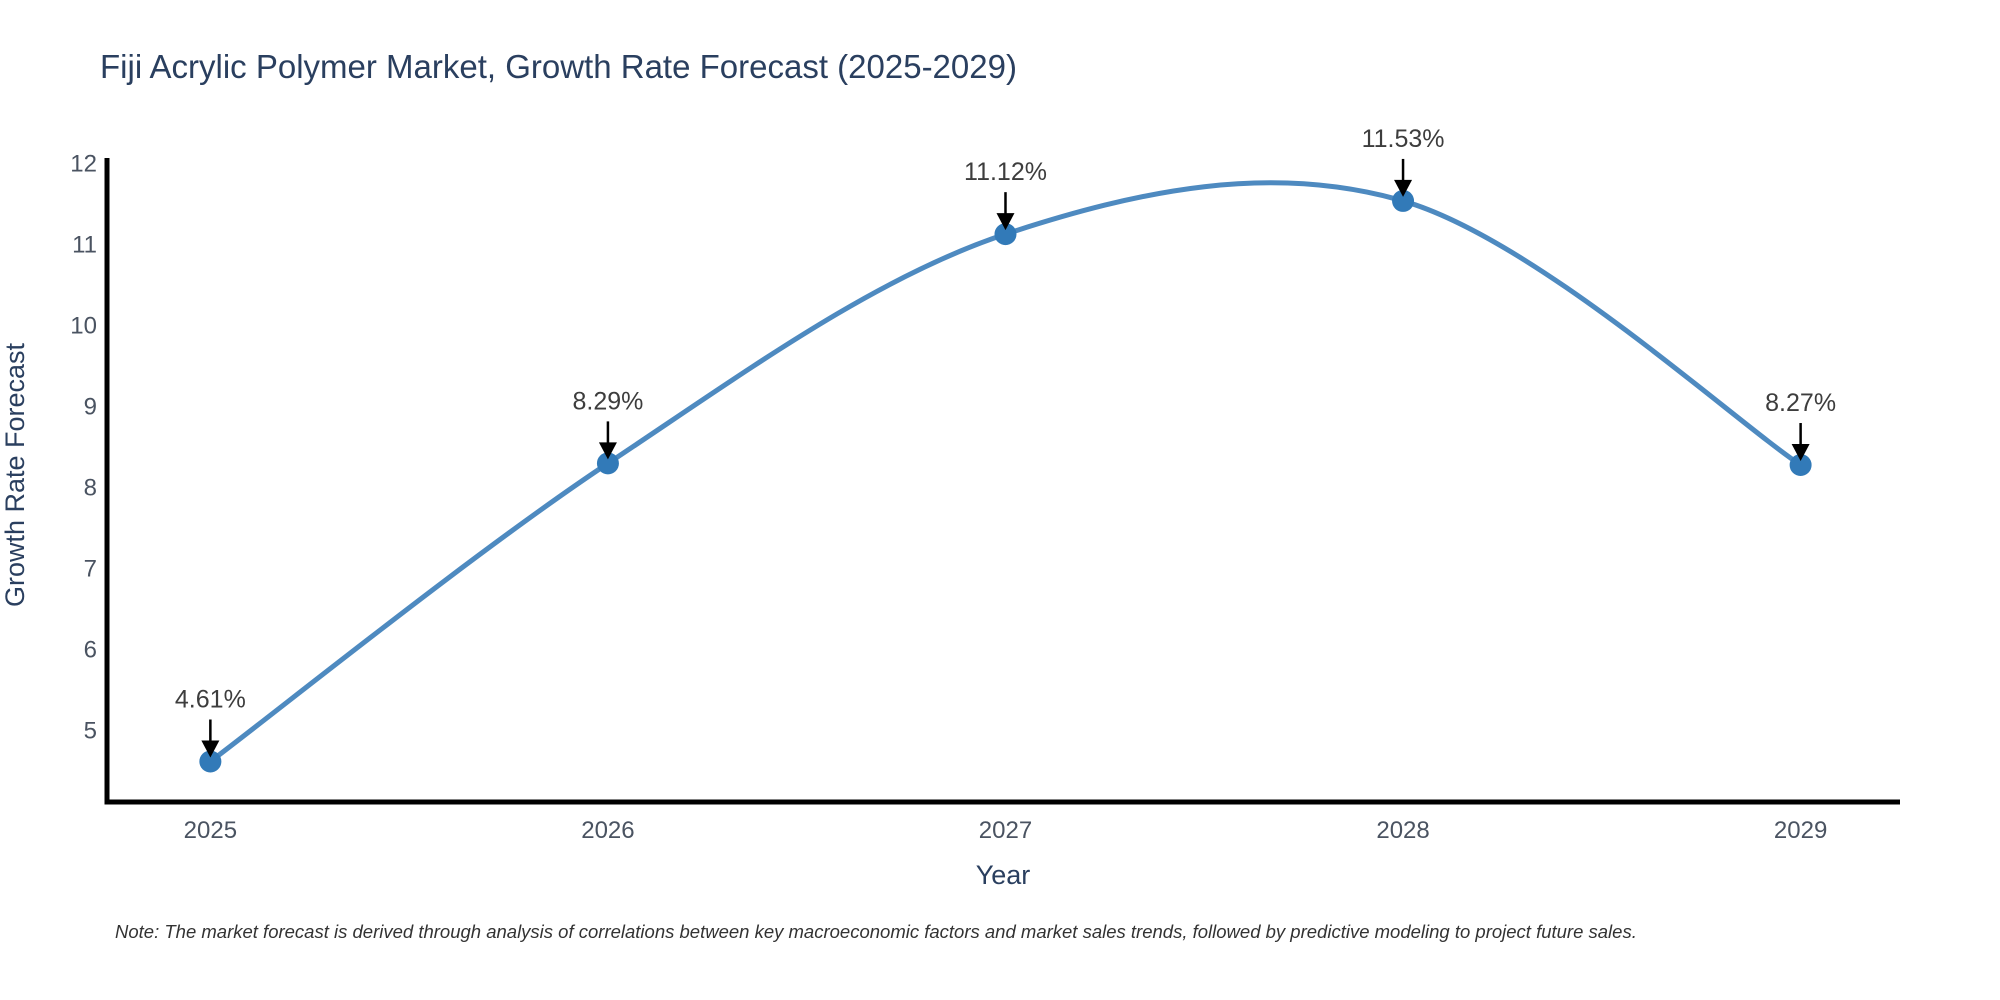  Describe the element at coordinates (90, 649) in the screenshot. I see `y-tick-label-6: 6` at that location.